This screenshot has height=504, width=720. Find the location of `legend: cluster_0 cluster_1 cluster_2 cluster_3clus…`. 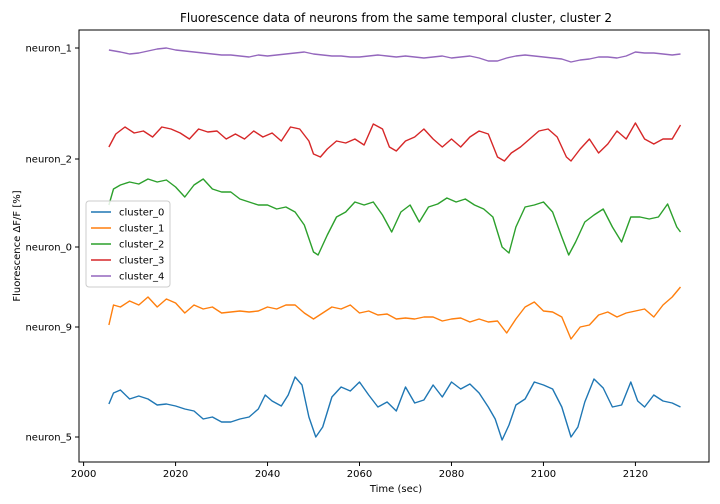

legend: cluster_0 cluster_1 cluster_2 cluster_3clus… is located at coordinates (128, 244).